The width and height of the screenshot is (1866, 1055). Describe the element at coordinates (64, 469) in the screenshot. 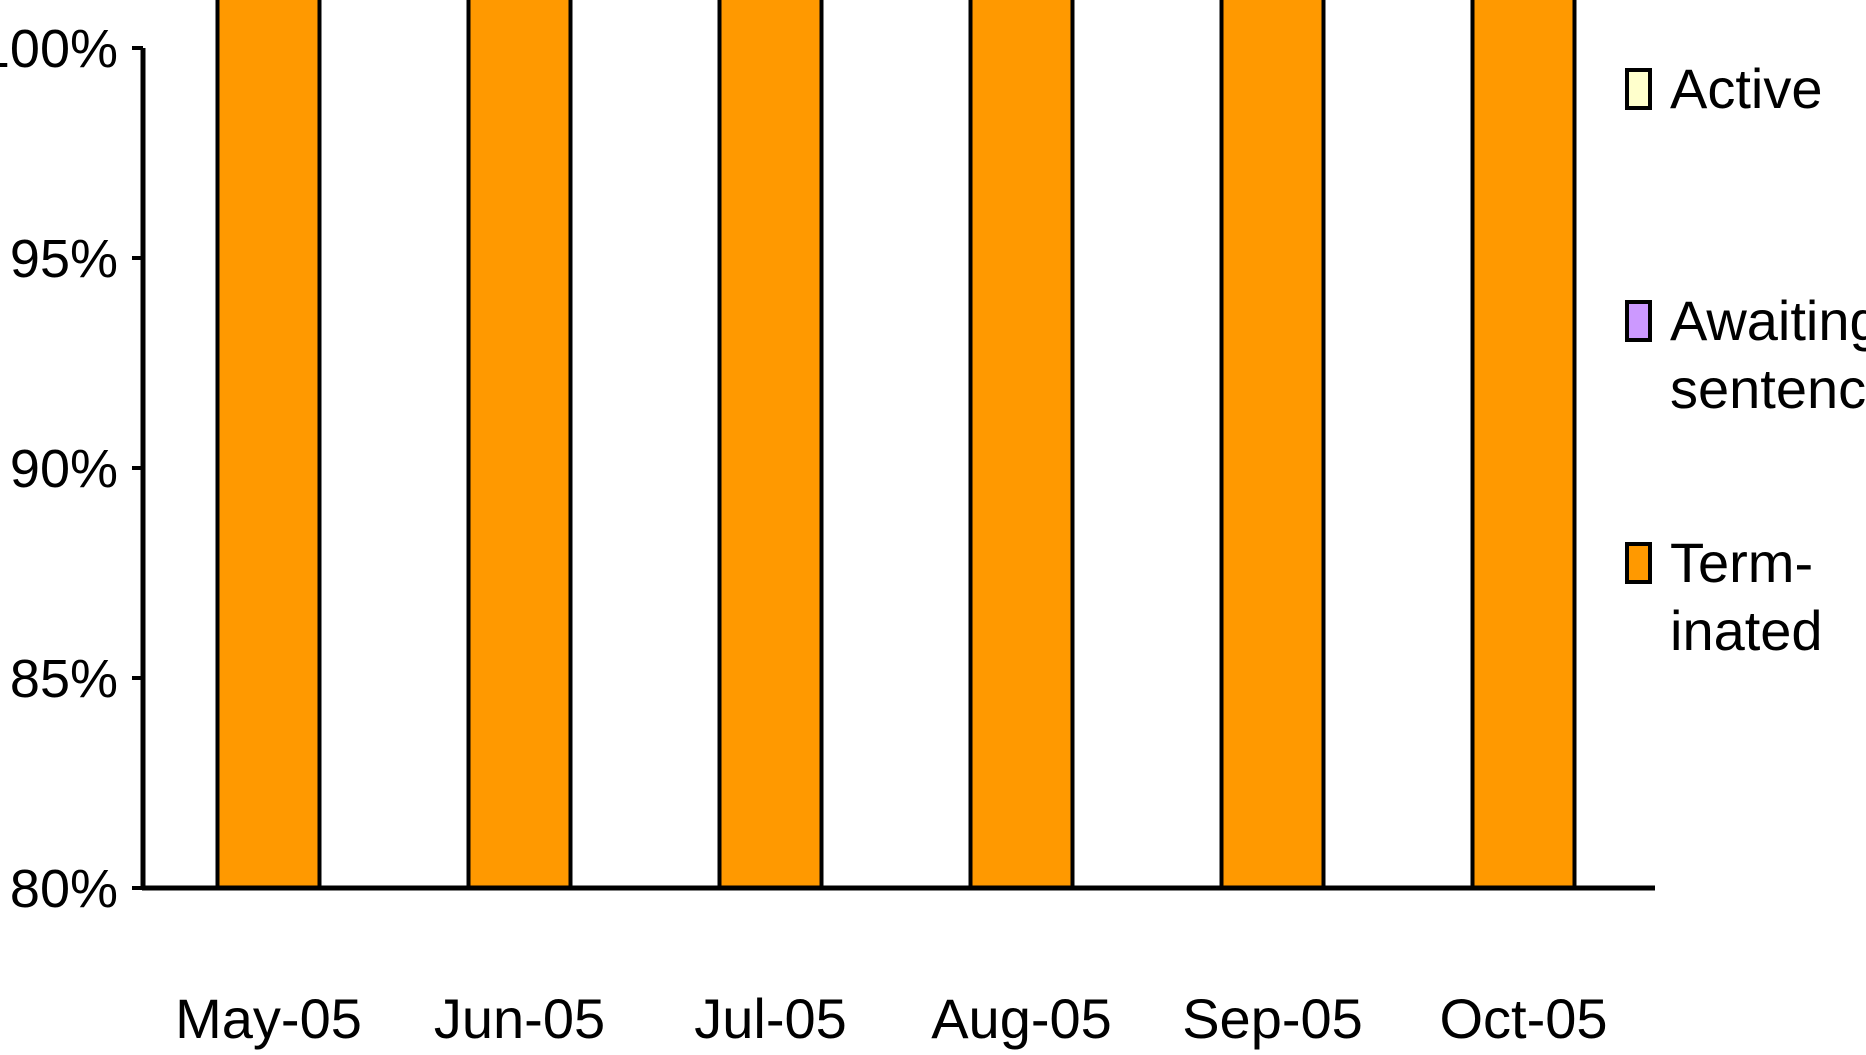

I see `y-tick-label: 90%` at that location.